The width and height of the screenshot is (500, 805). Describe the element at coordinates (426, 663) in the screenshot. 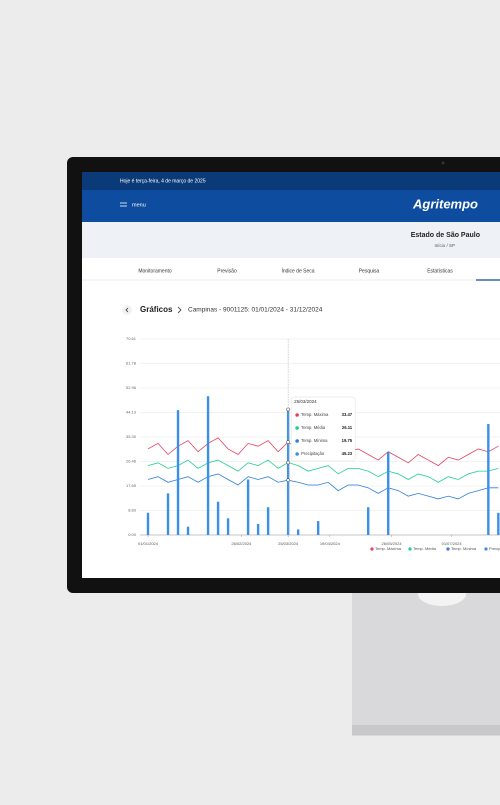

I see `monitor-stand` at that location.